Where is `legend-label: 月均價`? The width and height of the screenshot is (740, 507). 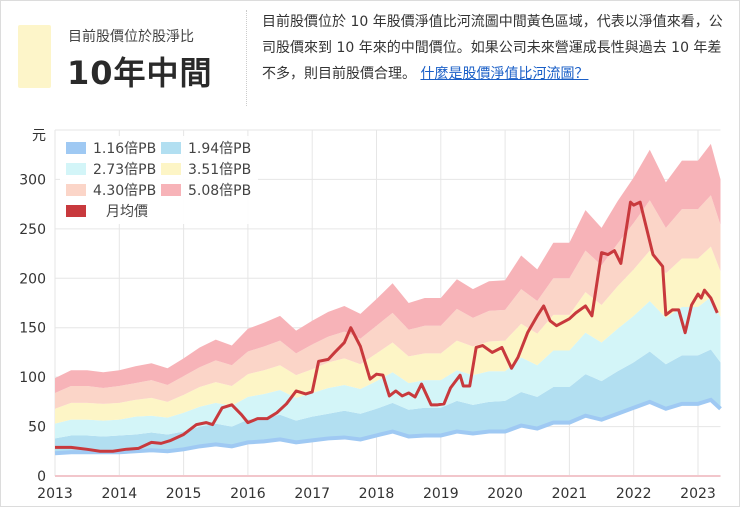
legend-label: 月均價 is located at coordinates (127, 212).